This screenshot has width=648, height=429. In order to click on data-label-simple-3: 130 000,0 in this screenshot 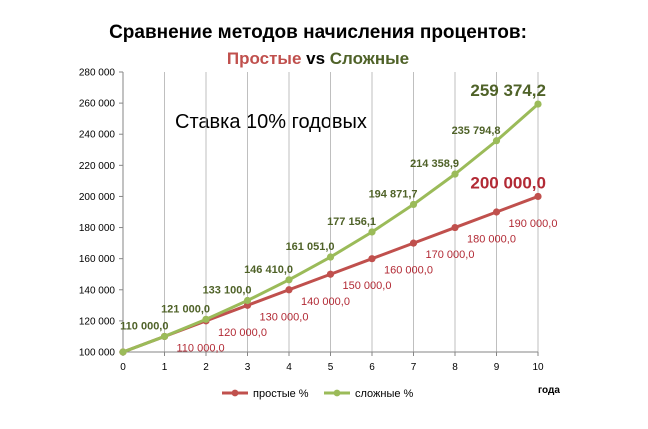, I will do `click(284, 317)`.